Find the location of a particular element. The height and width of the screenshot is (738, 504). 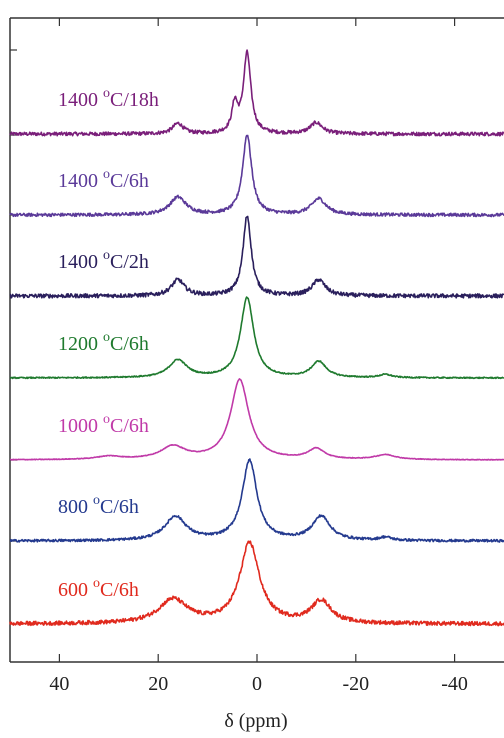

series-label: 1400 oC/2h is located at coordinates (103, 260).